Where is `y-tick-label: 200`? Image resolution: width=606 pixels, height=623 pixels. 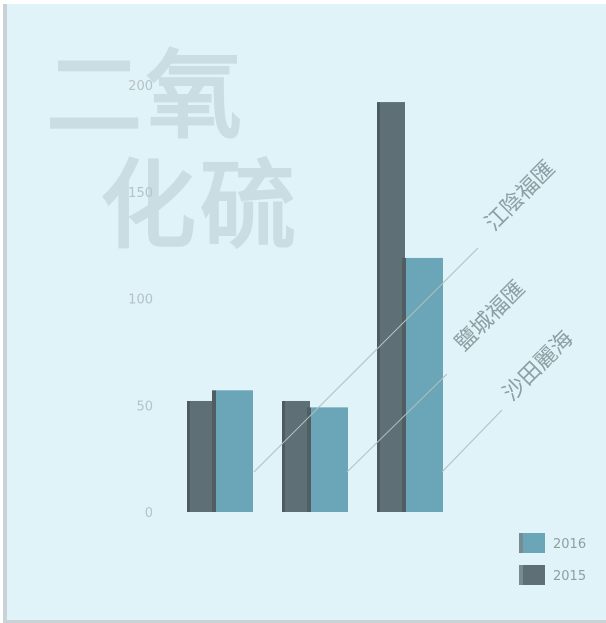 y-tick-label: 200 is located at coordinates (140, 86).